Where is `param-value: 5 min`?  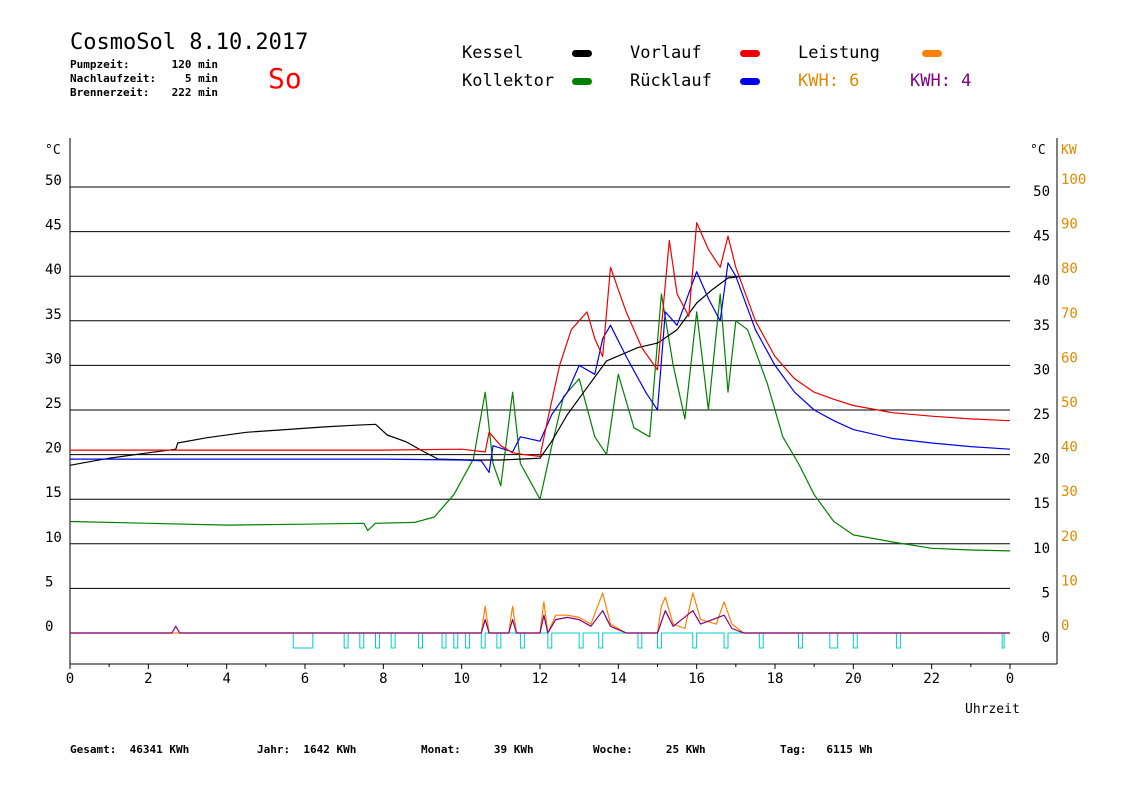
param-value: 5 min is located at coordinates (201, 78).